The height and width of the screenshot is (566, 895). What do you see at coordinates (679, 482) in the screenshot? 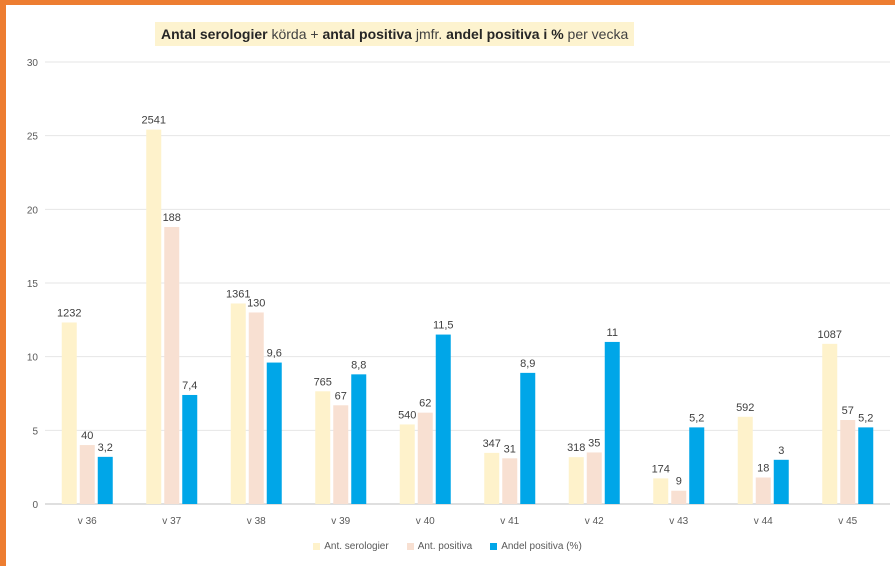
I see `data-label: 9` at bounding box center [679, 482].